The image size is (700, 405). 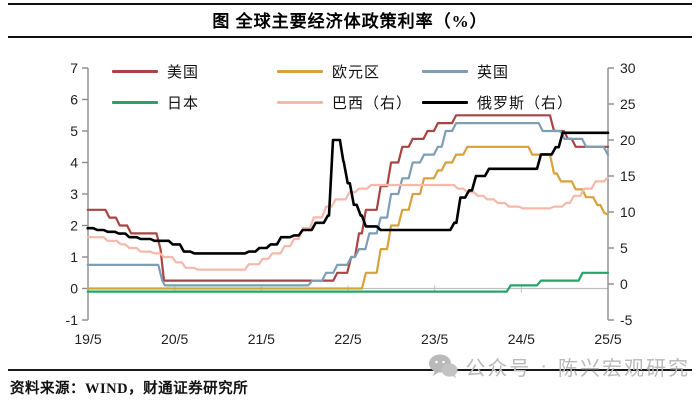 I want to click on left-axis-label: -1, so click(x=72, y=320).